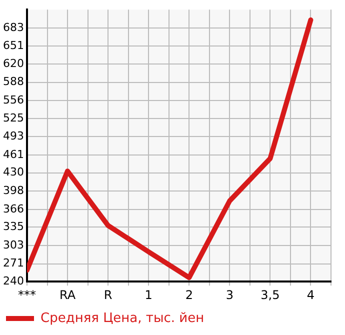 The image size is (345, 335). Describe the element at coordinates (68, 295) in the screenshot. I see `x-tick-label: RA` at that location.